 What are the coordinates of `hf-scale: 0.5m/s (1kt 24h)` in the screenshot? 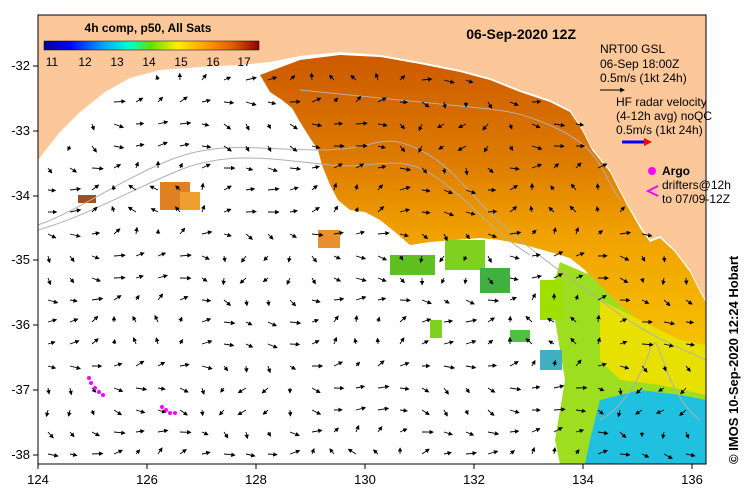 It's located at (659, 130).